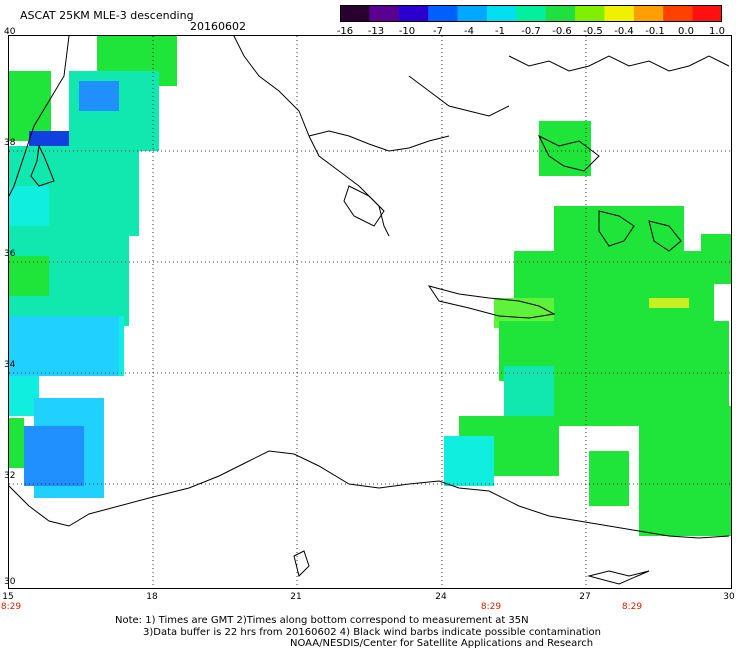  What do you see at coordinates (624, 31) in the screenshot?
I see `colorbar-label: -0.4` at bounding box center [624, 31].